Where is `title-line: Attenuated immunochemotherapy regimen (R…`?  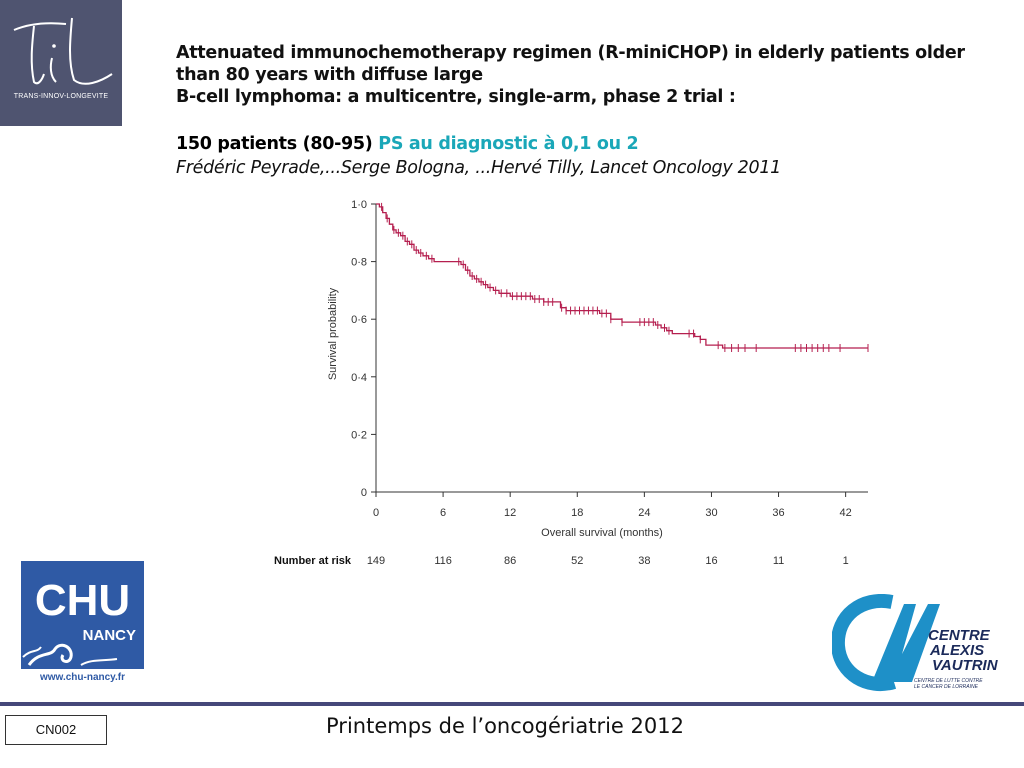
title-line: Attenuated immunochemotherapy regimen (R… is located at coordinates (570, 53).